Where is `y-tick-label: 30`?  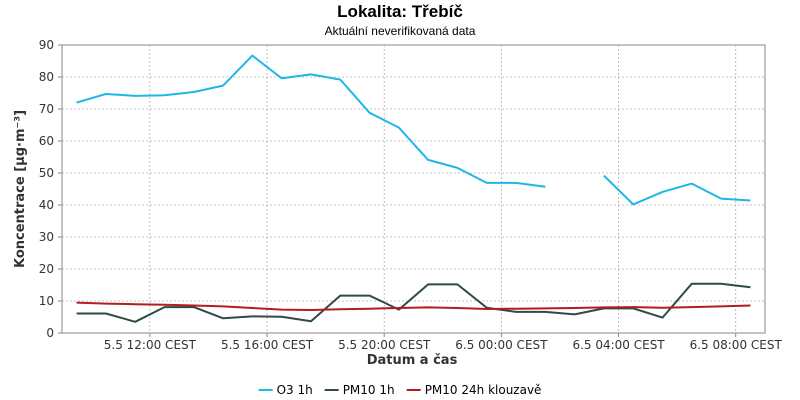 y-tick-label: 30 is located at coordinates (46, 237).